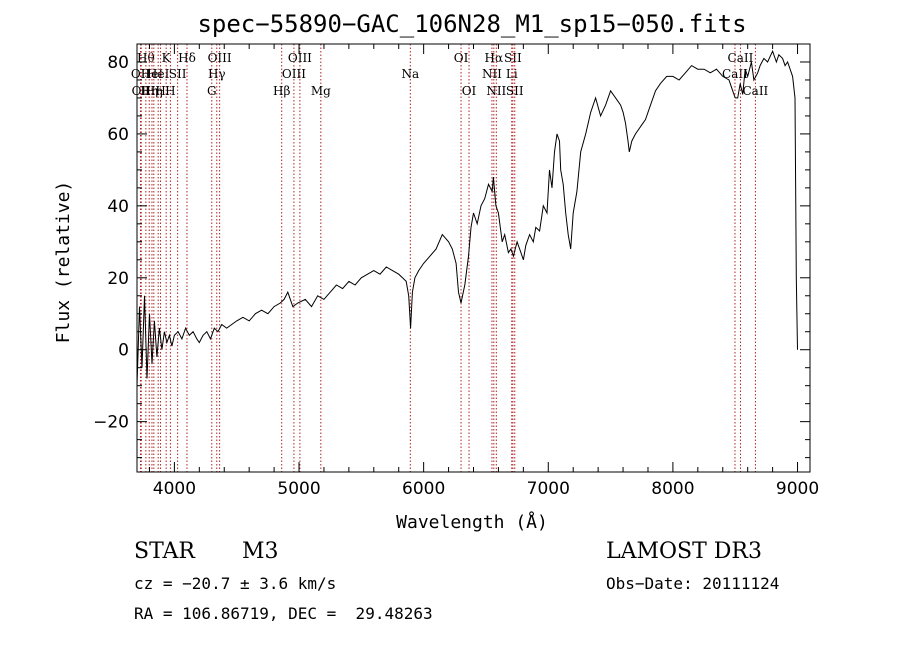  Describe the element at coordinates (472, 522) in the screenshot. I see `x-axis-label: Wavelength (Å)` at that location.